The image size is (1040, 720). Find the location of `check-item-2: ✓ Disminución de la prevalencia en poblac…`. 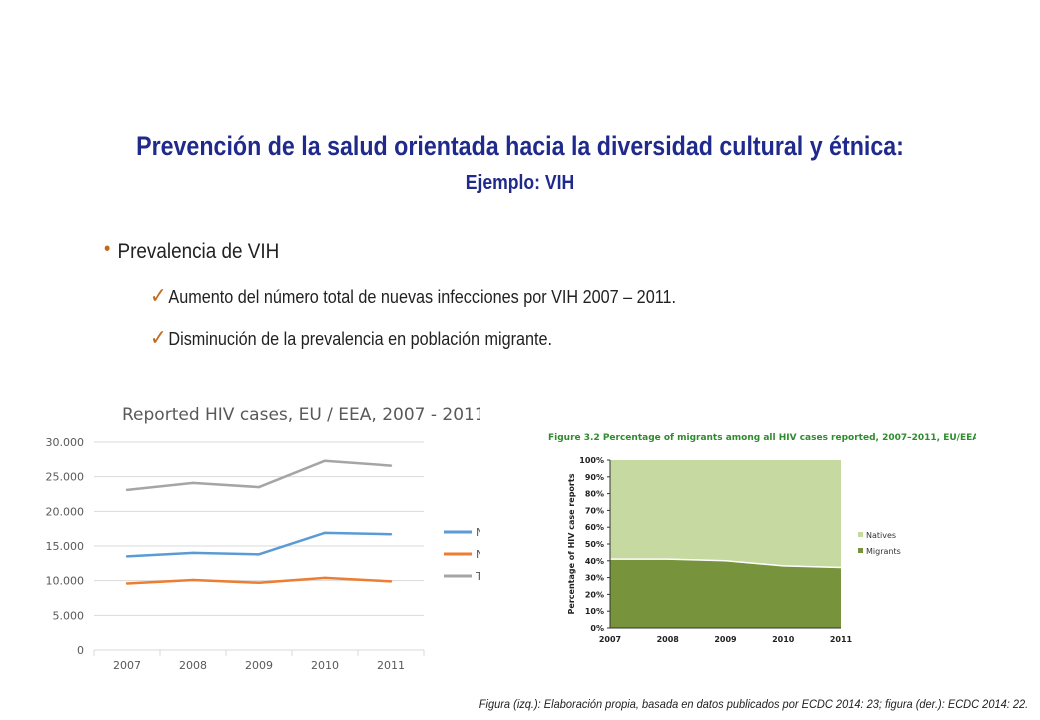

check-item-2: ✓ Disminución de la prevalencia en poblac… is located at coordinates (351, 338).